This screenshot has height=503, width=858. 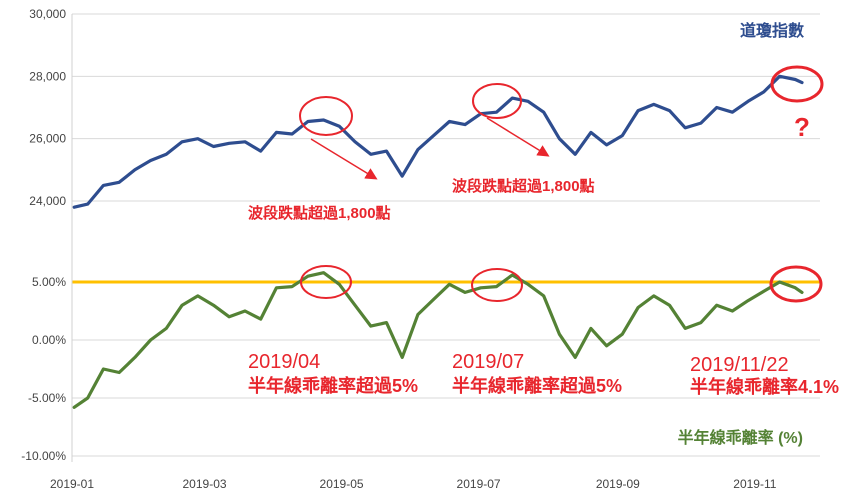 I want to click on drop-label-1: 波段跌點超過1,800點, so click(x=319, y=213).